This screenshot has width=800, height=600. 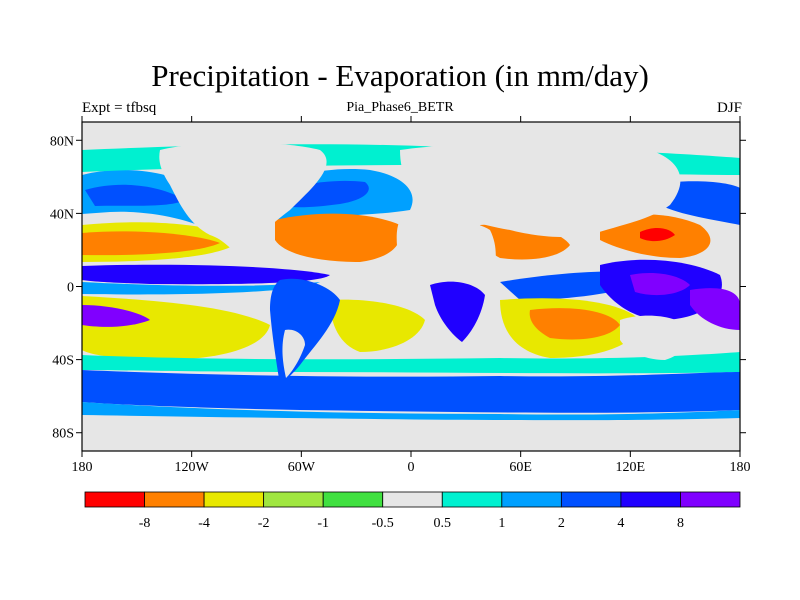 What do you see at coordinates (264, 523) in the screenshot?
I see `colorbar-label: -2` at bounding box center [264, 523].